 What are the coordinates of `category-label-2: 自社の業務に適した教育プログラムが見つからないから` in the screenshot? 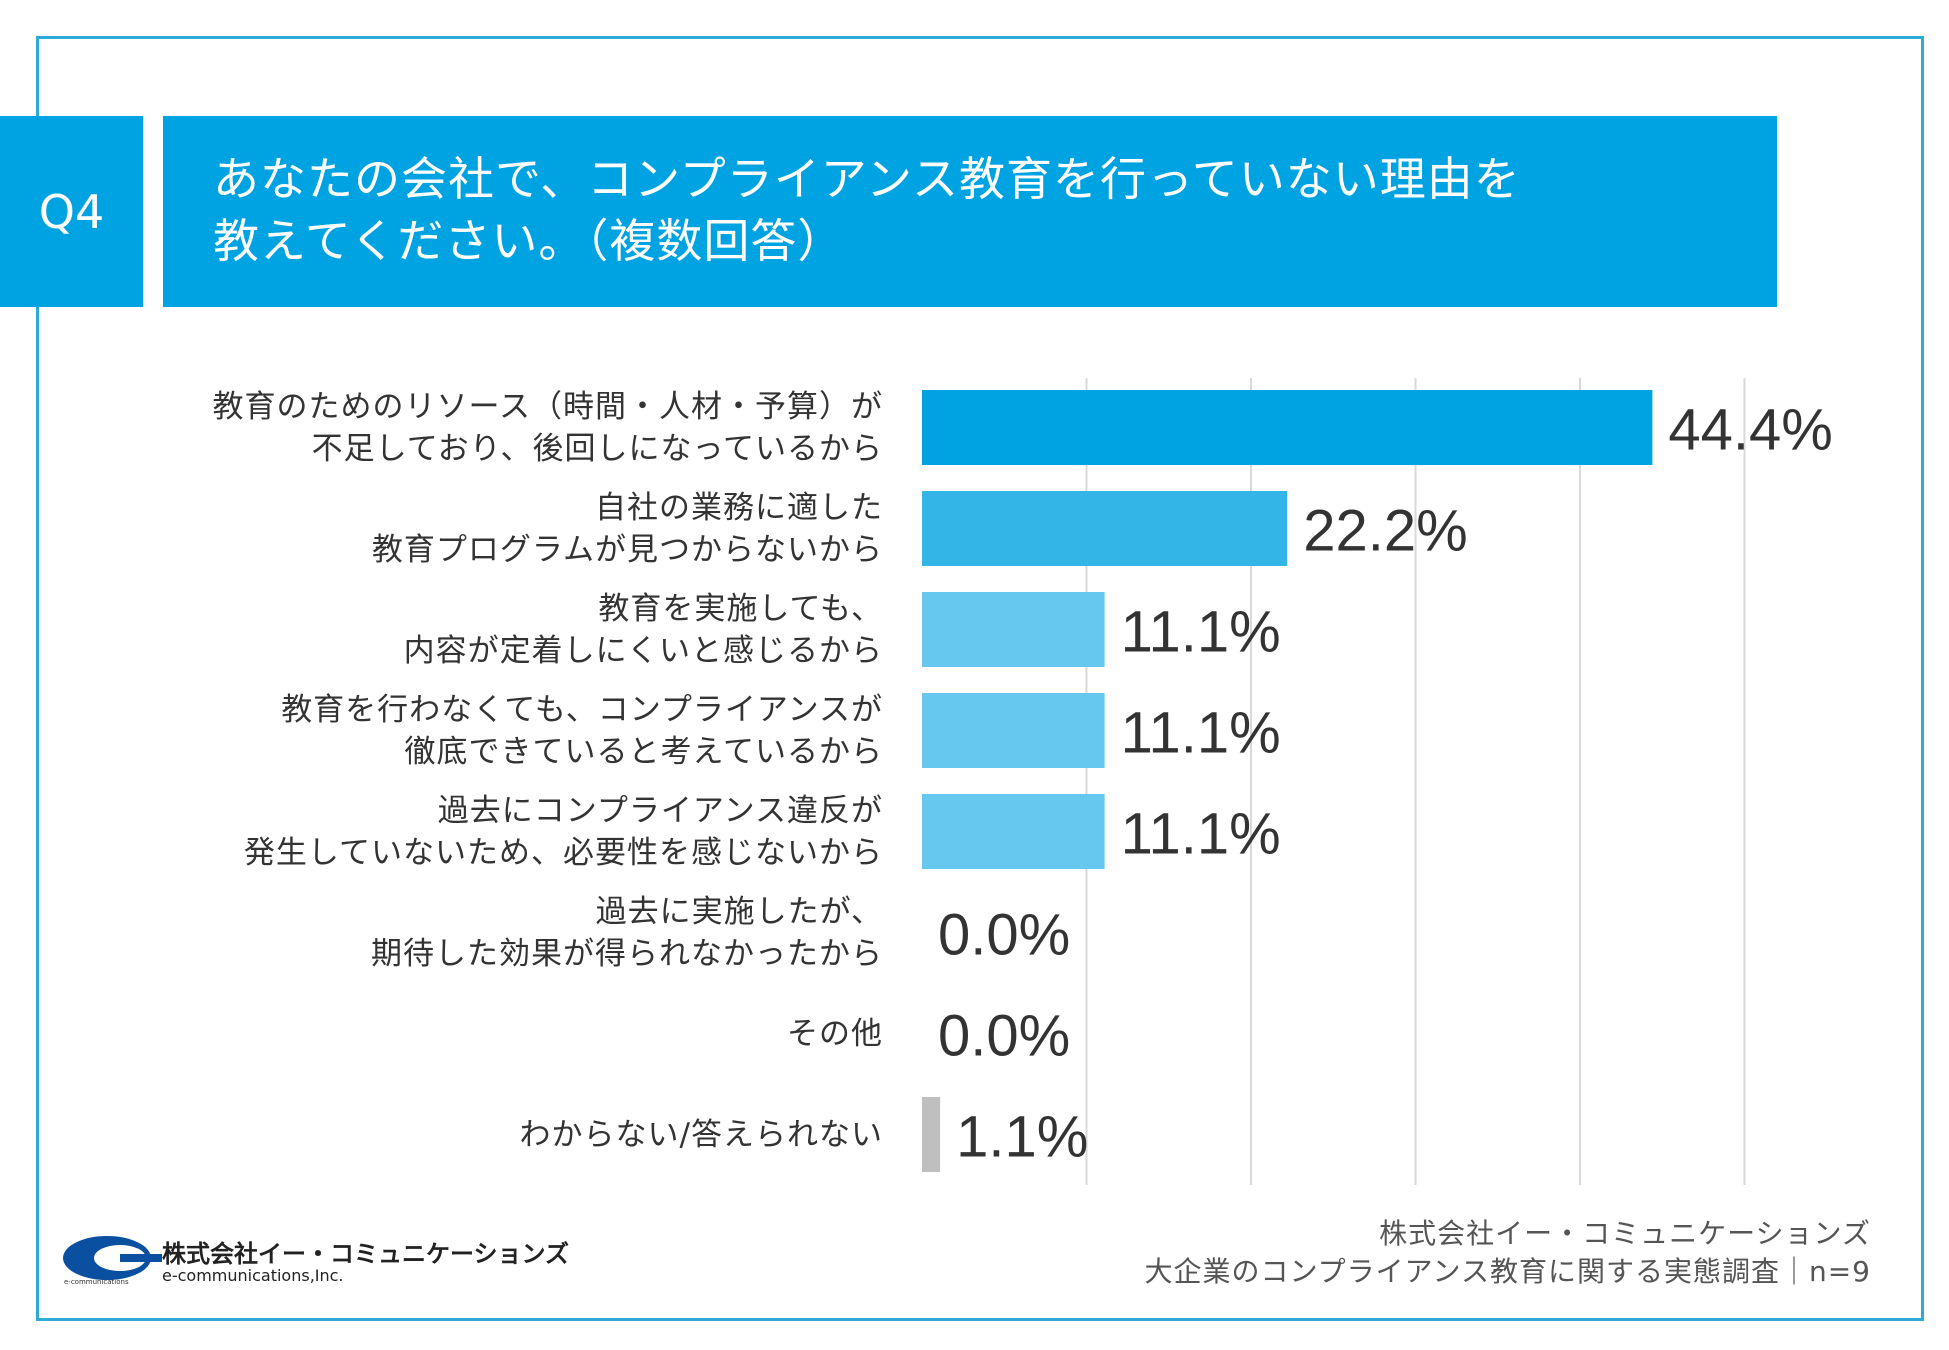 It's located at (503, 529).